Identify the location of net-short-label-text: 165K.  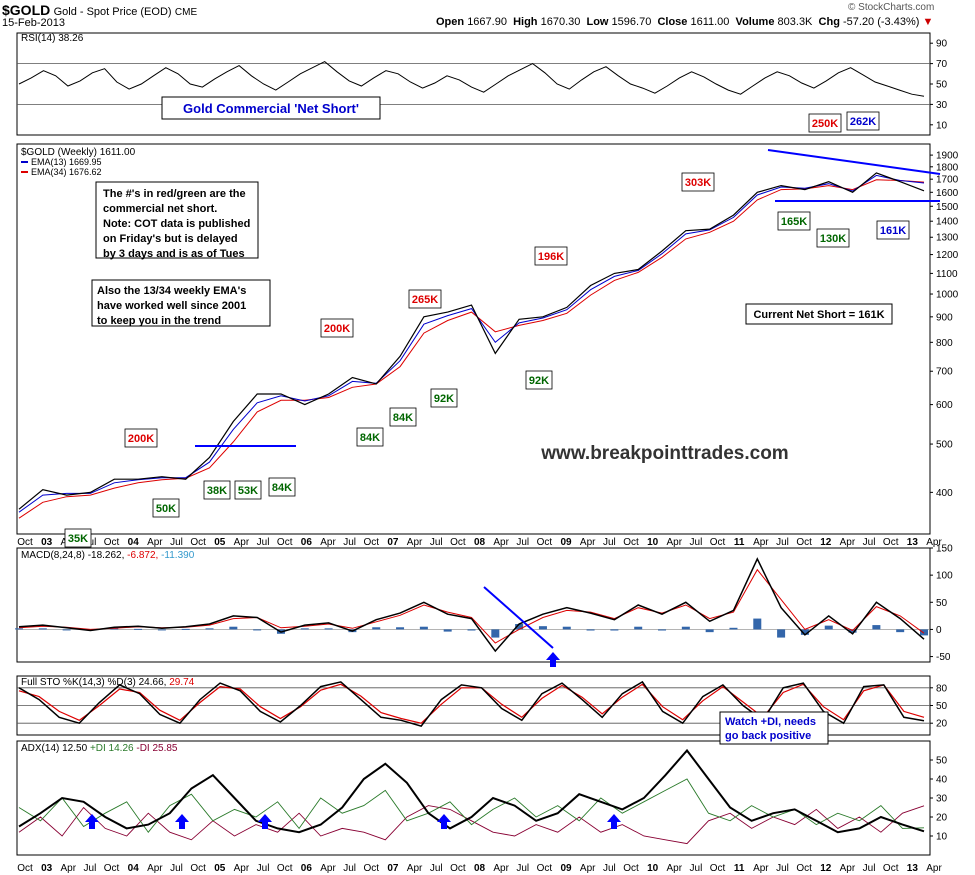
(794, 222).